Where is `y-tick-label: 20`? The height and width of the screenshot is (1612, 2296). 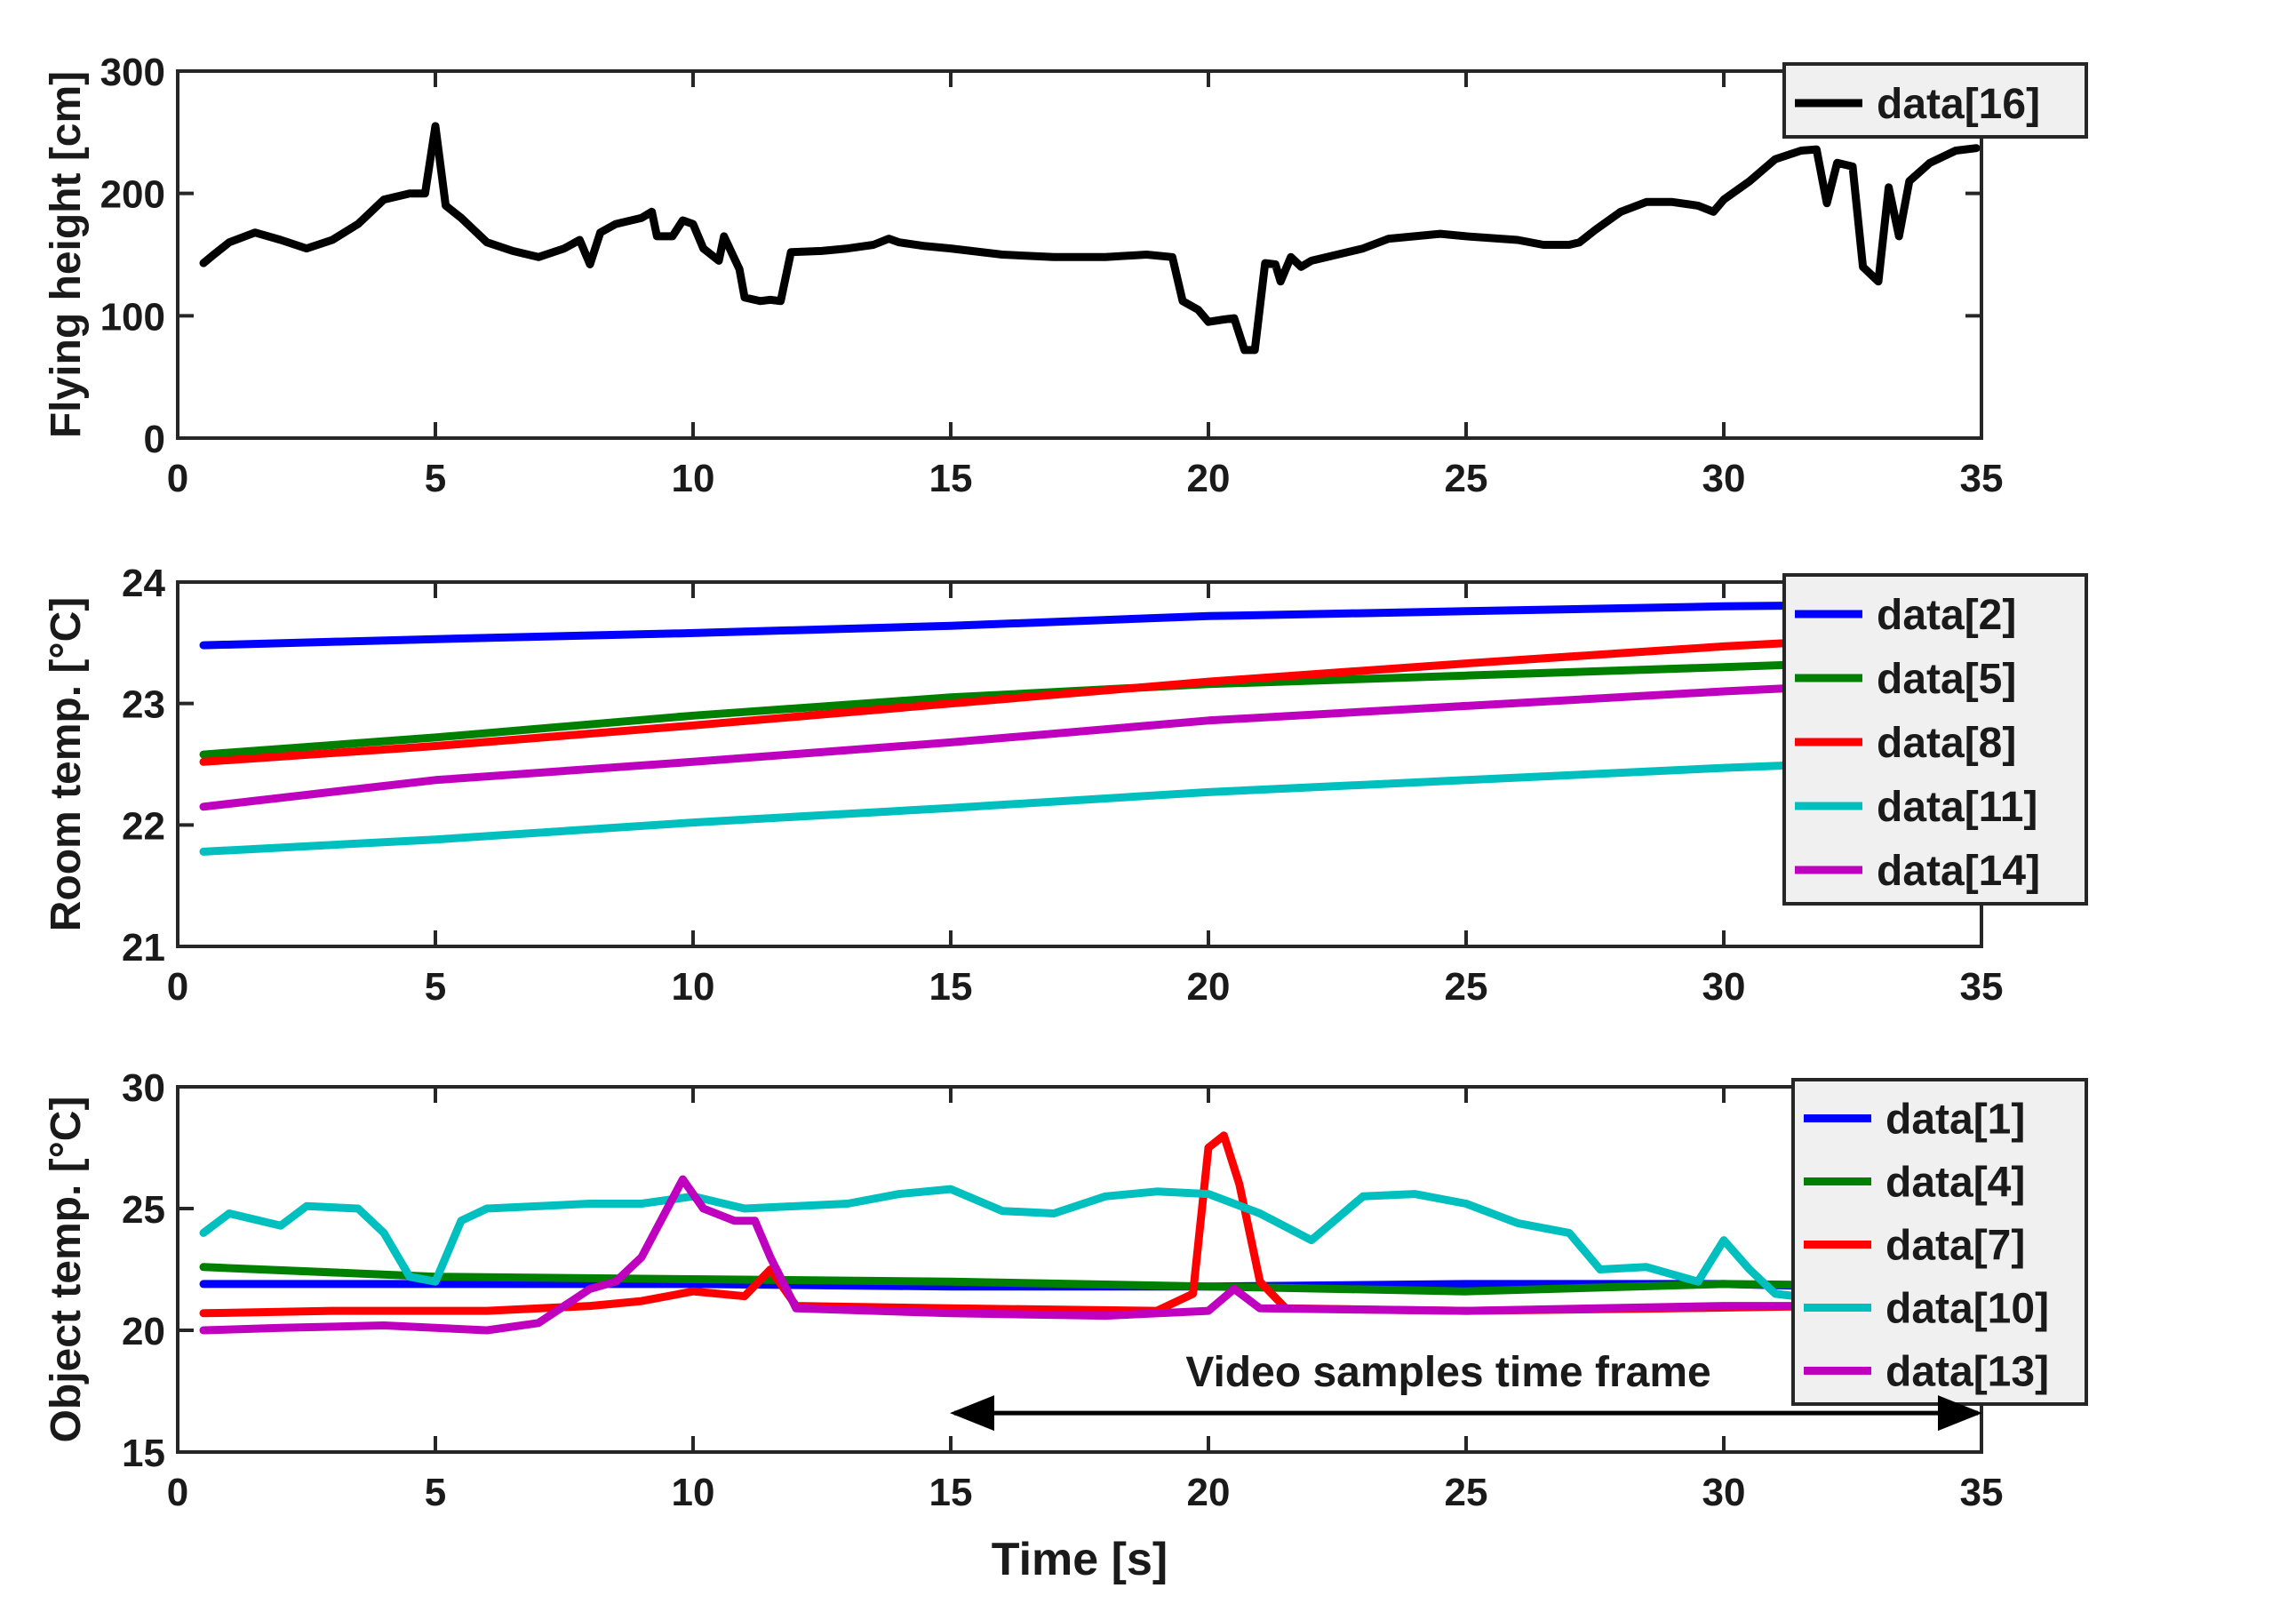
y-tick-label: 20 is located at coordinates (143, 1331).